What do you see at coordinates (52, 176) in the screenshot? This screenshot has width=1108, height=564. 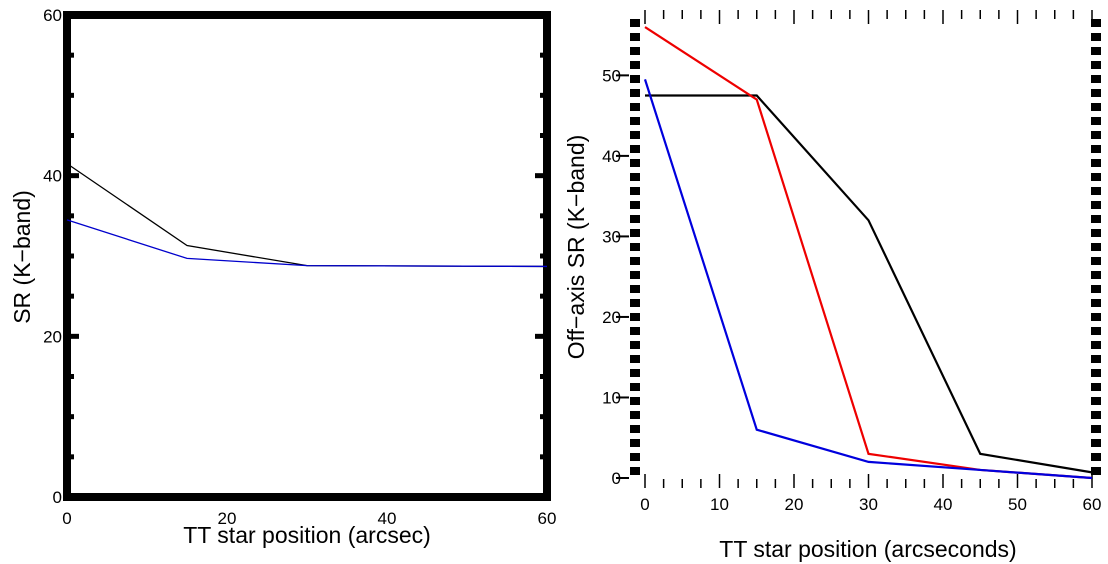 I see `left-y-tick-label: 40` at bounding box center [52, 176].